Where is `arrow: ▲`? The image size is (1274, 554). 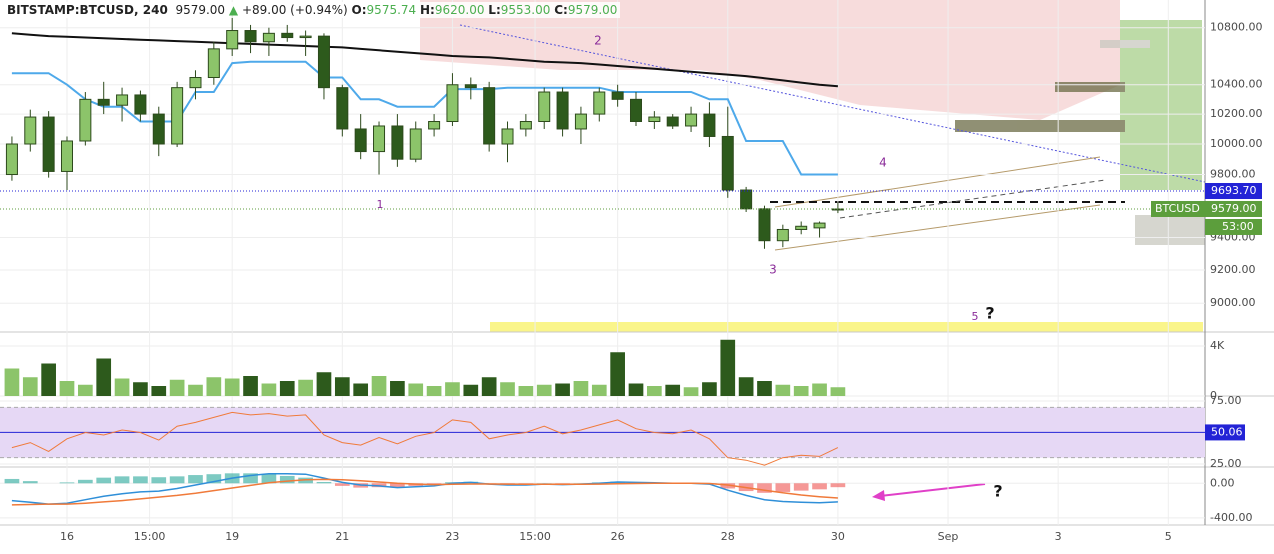
arrow: ▲ is located at coordinates (233, 10).